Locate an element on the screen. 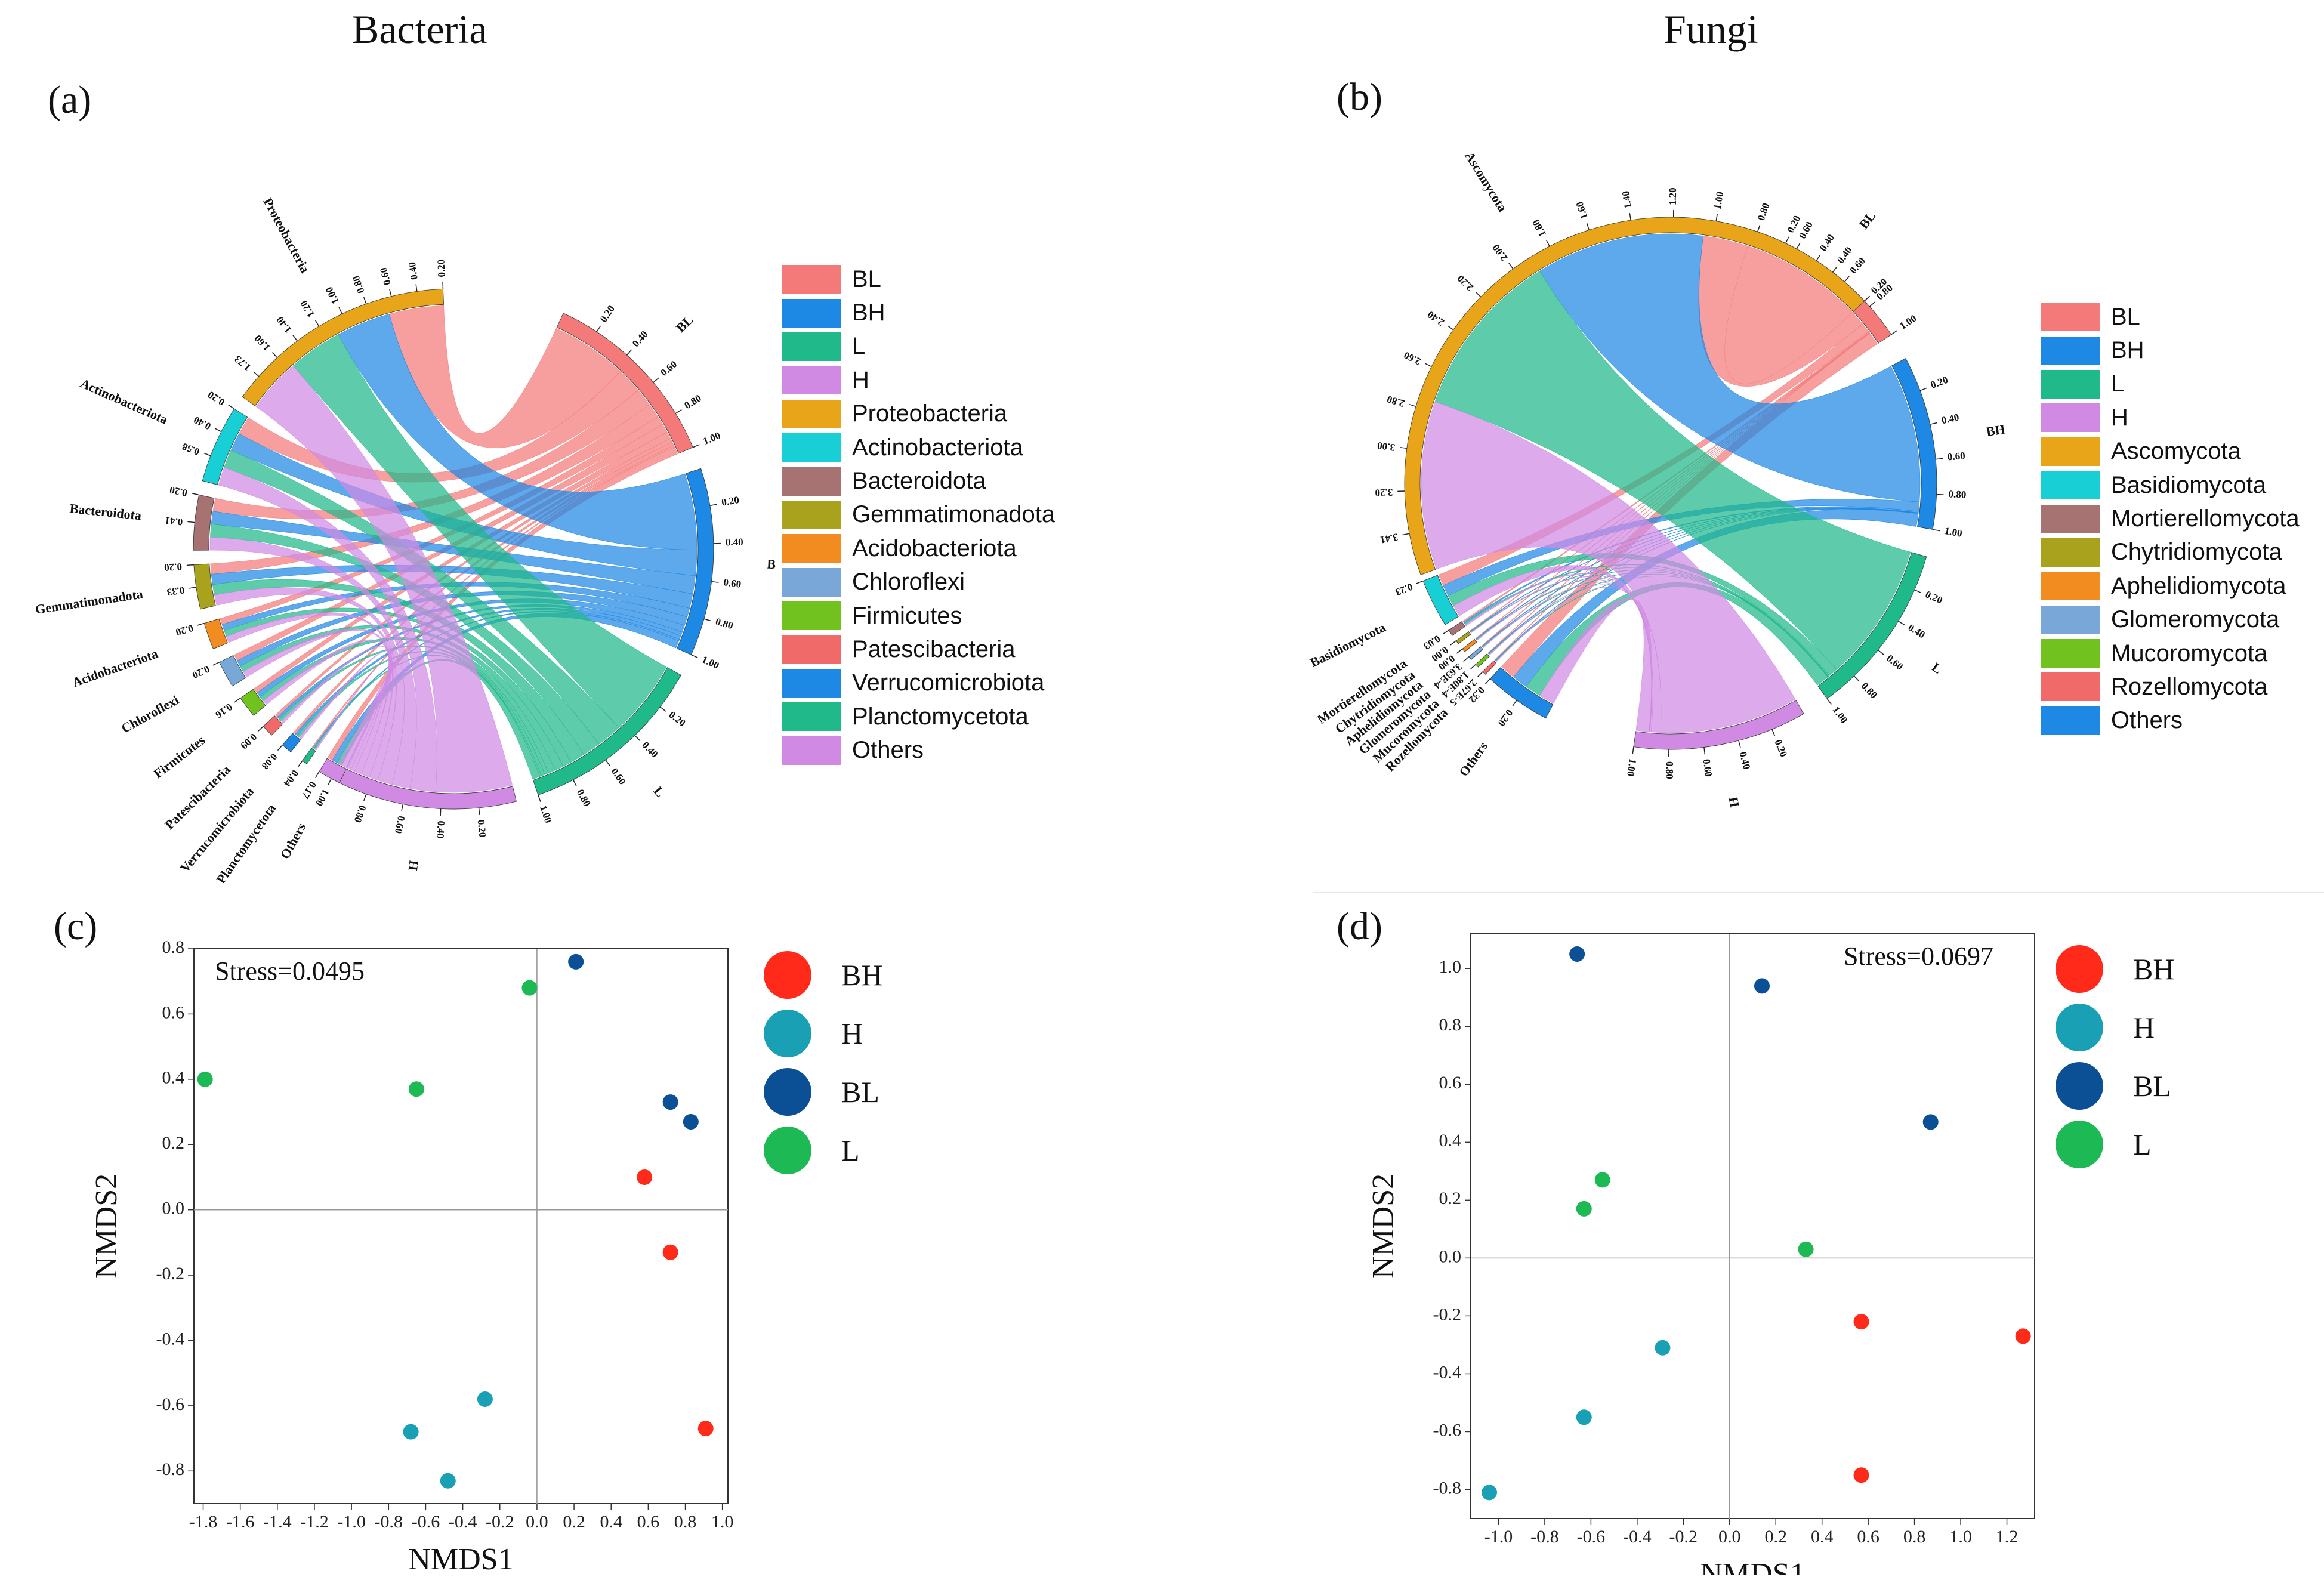 This screenshot has height=1580, width=2324. panel-label-a: (a) is located at coordinates (70, 100).